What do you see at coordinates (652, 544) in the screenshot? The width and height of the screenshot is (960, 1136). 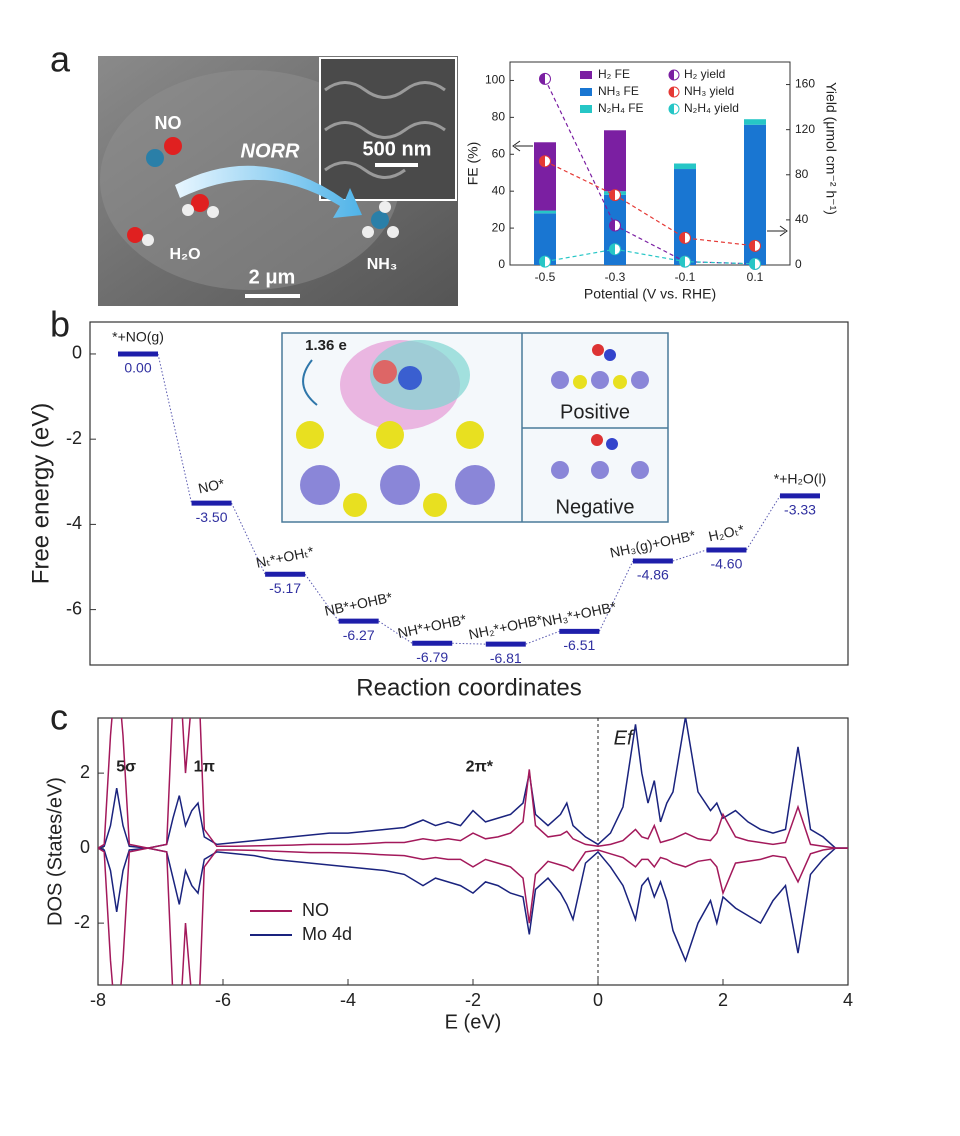 I see `step-label: NH₃(g)+OHB*` at bounding box center [652, 544].